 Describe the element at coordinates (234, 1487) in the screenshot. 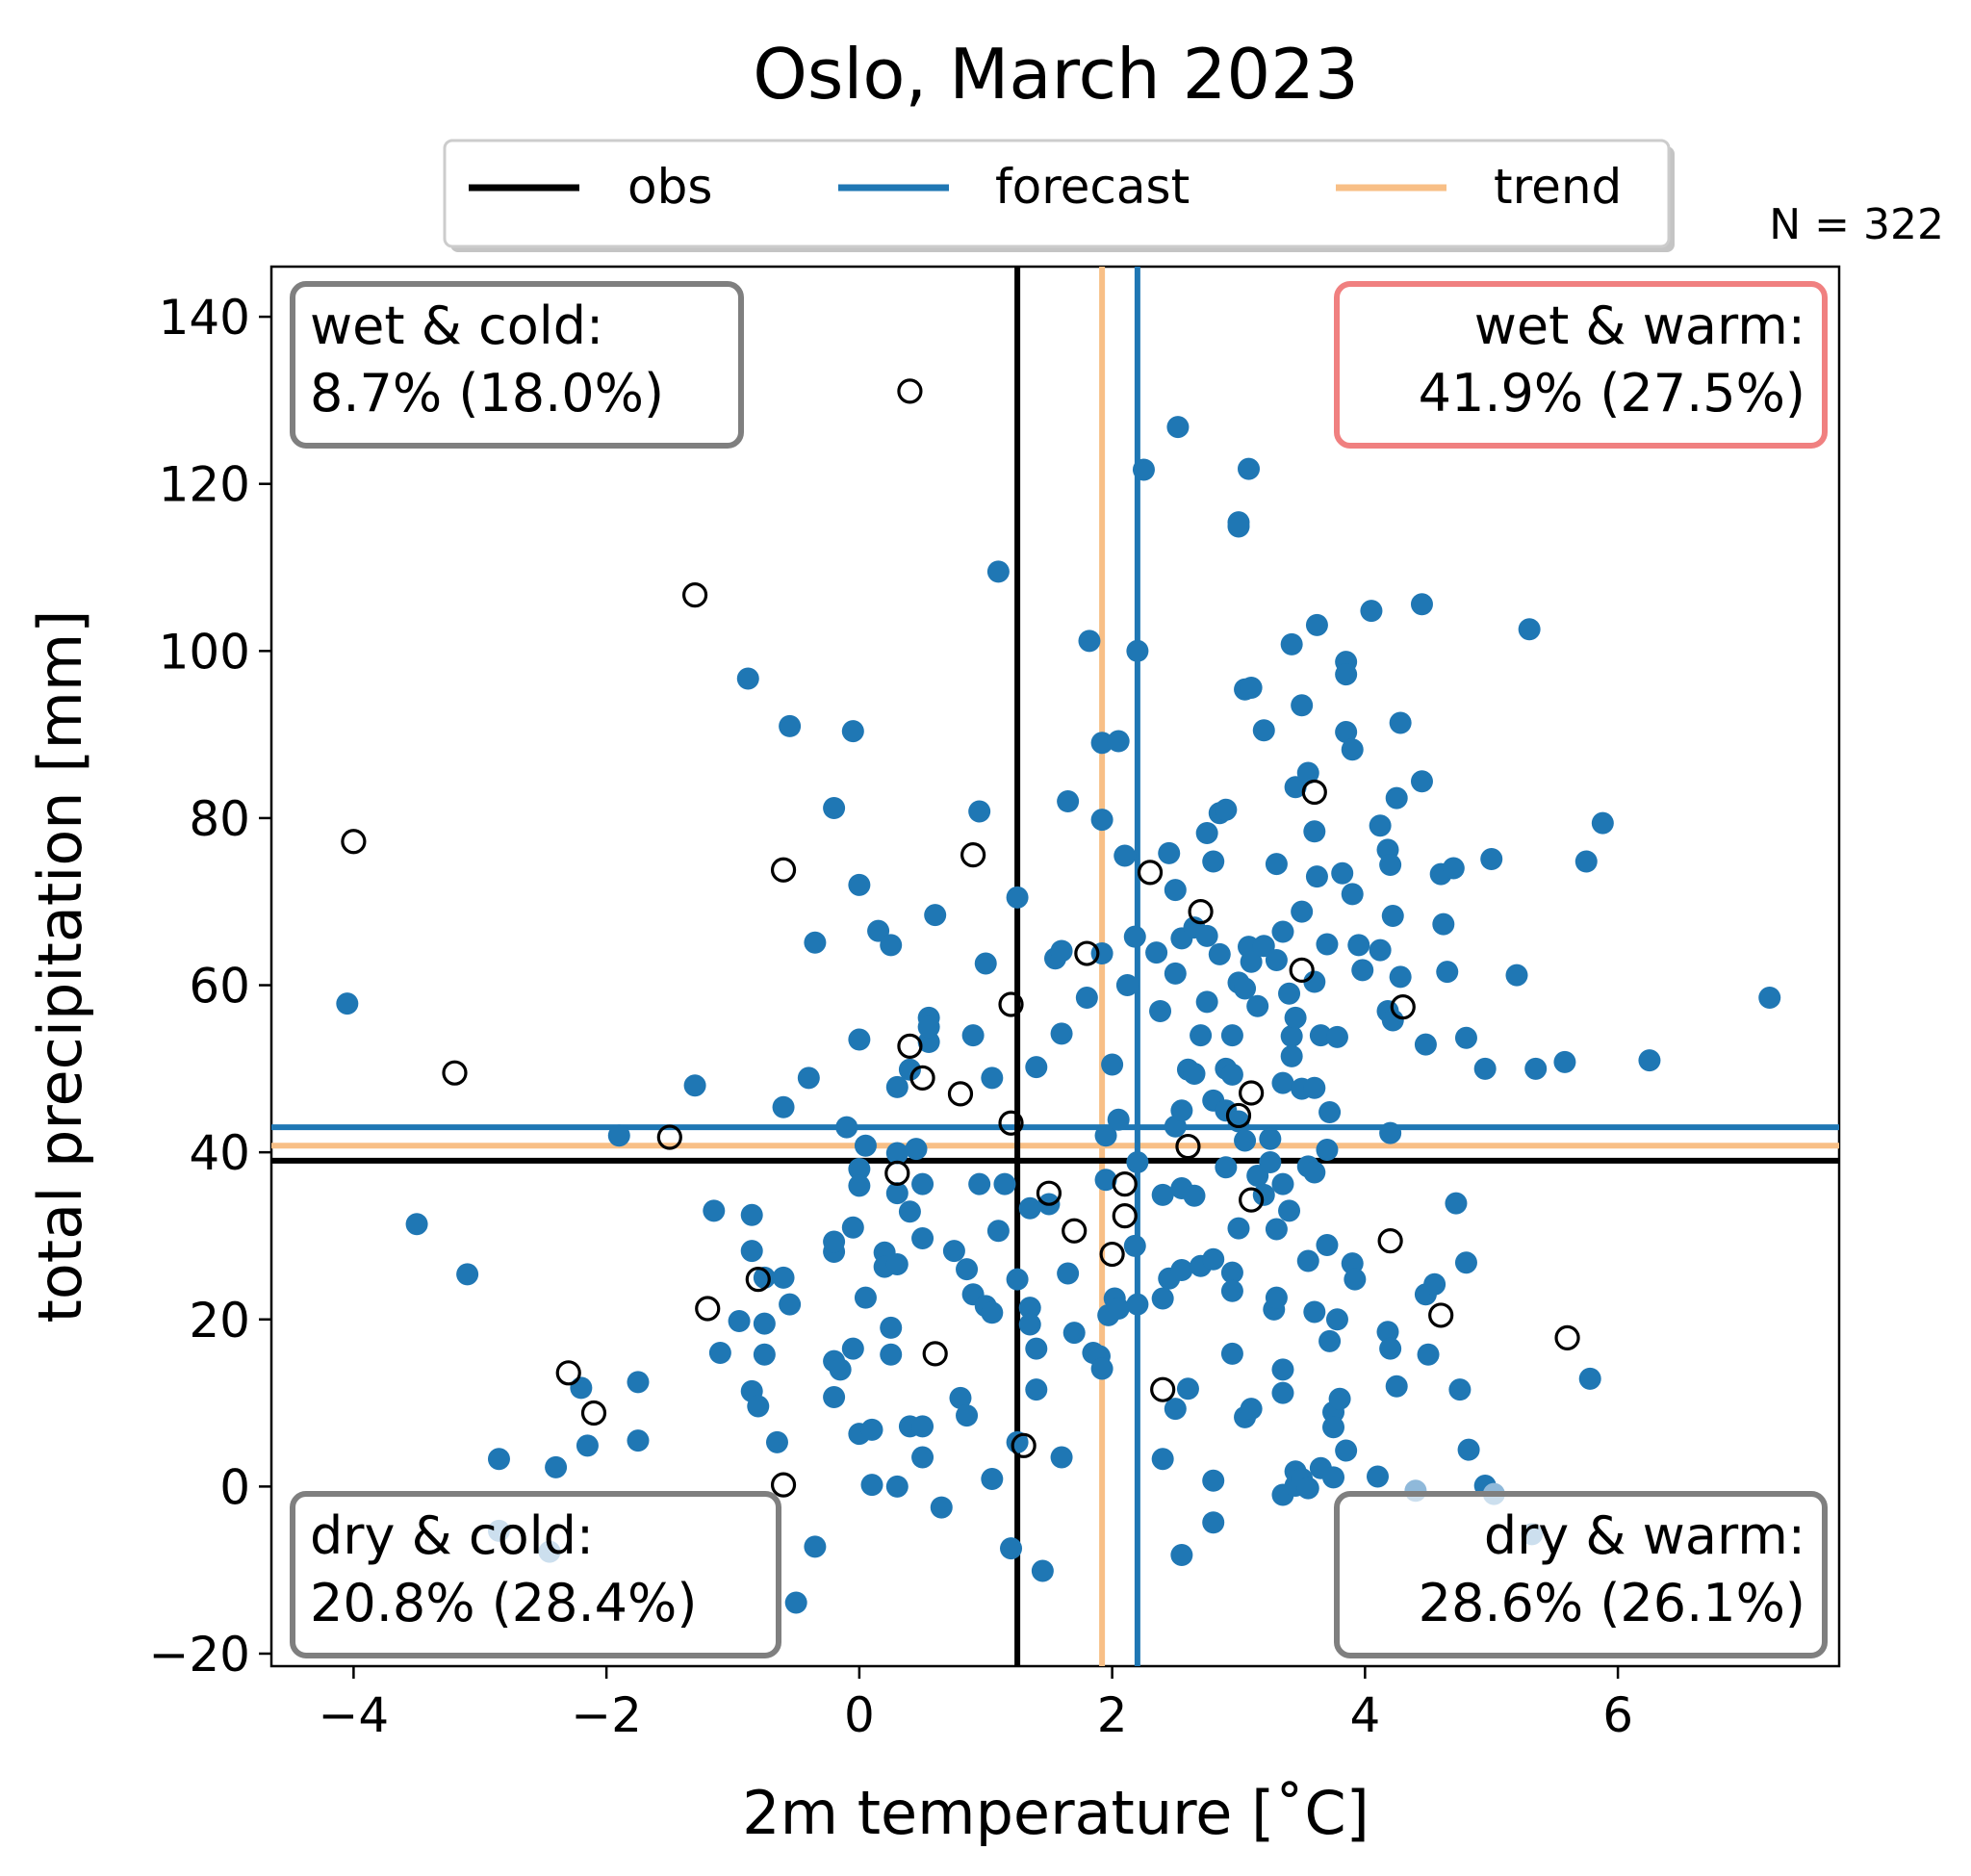

I see `y-tick-label: 0` at that location.